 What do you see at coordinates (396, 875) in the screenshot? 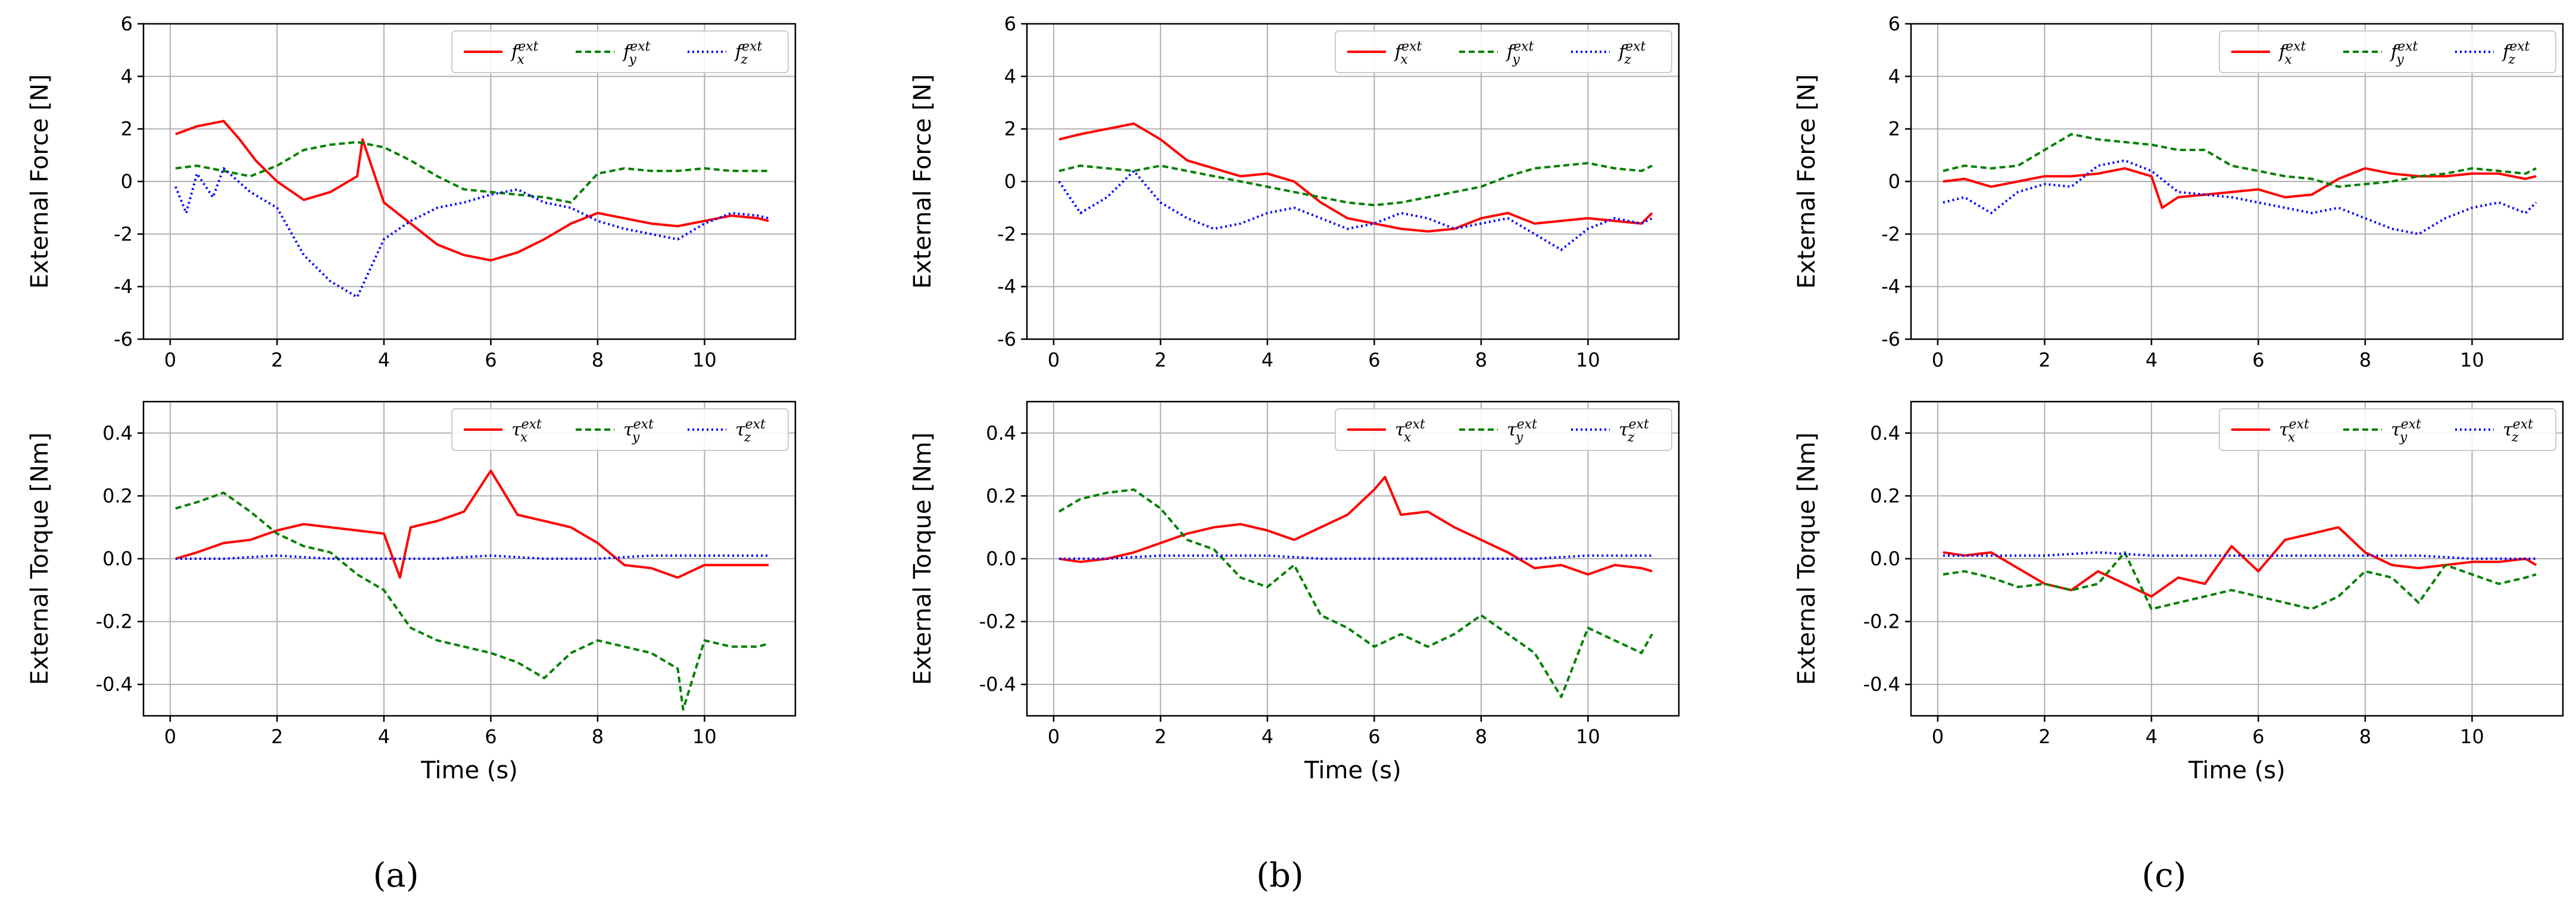
I see `subfigure-label-a: (a)` at bounding box center [396, 875].